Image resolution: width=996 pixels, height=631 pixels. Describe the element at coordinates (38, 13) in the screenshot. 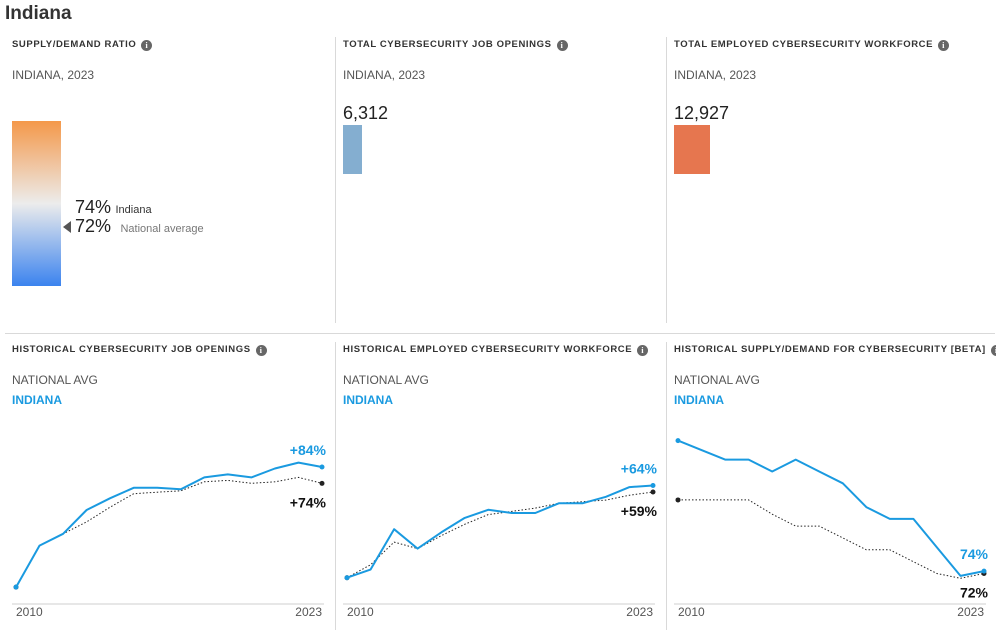

I see `page-title: Indiana` at that location.